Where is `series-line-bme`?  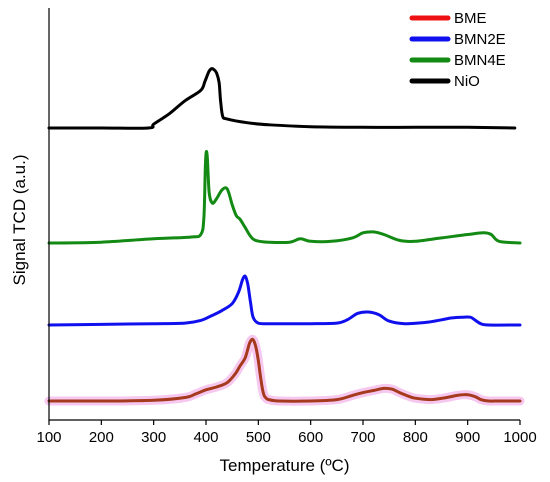 series-line-bme is located at coordinates (284, 370).